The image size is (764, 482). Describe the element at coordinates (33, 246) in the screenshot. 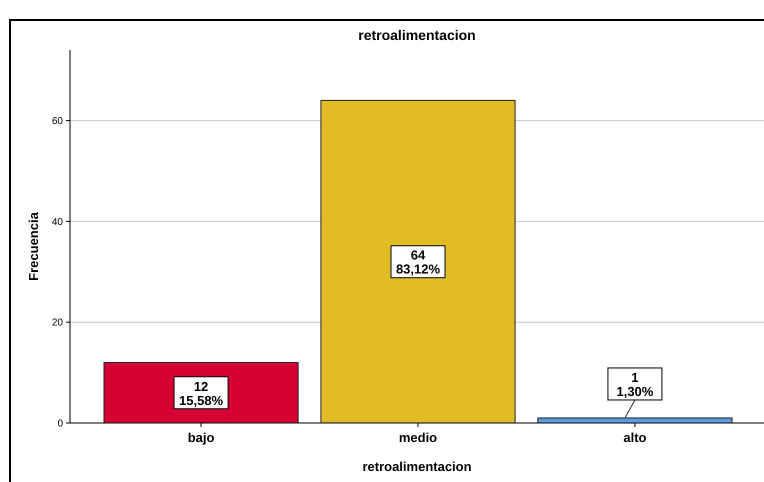

I see `y-axis-title: Frecuencia` at that location.